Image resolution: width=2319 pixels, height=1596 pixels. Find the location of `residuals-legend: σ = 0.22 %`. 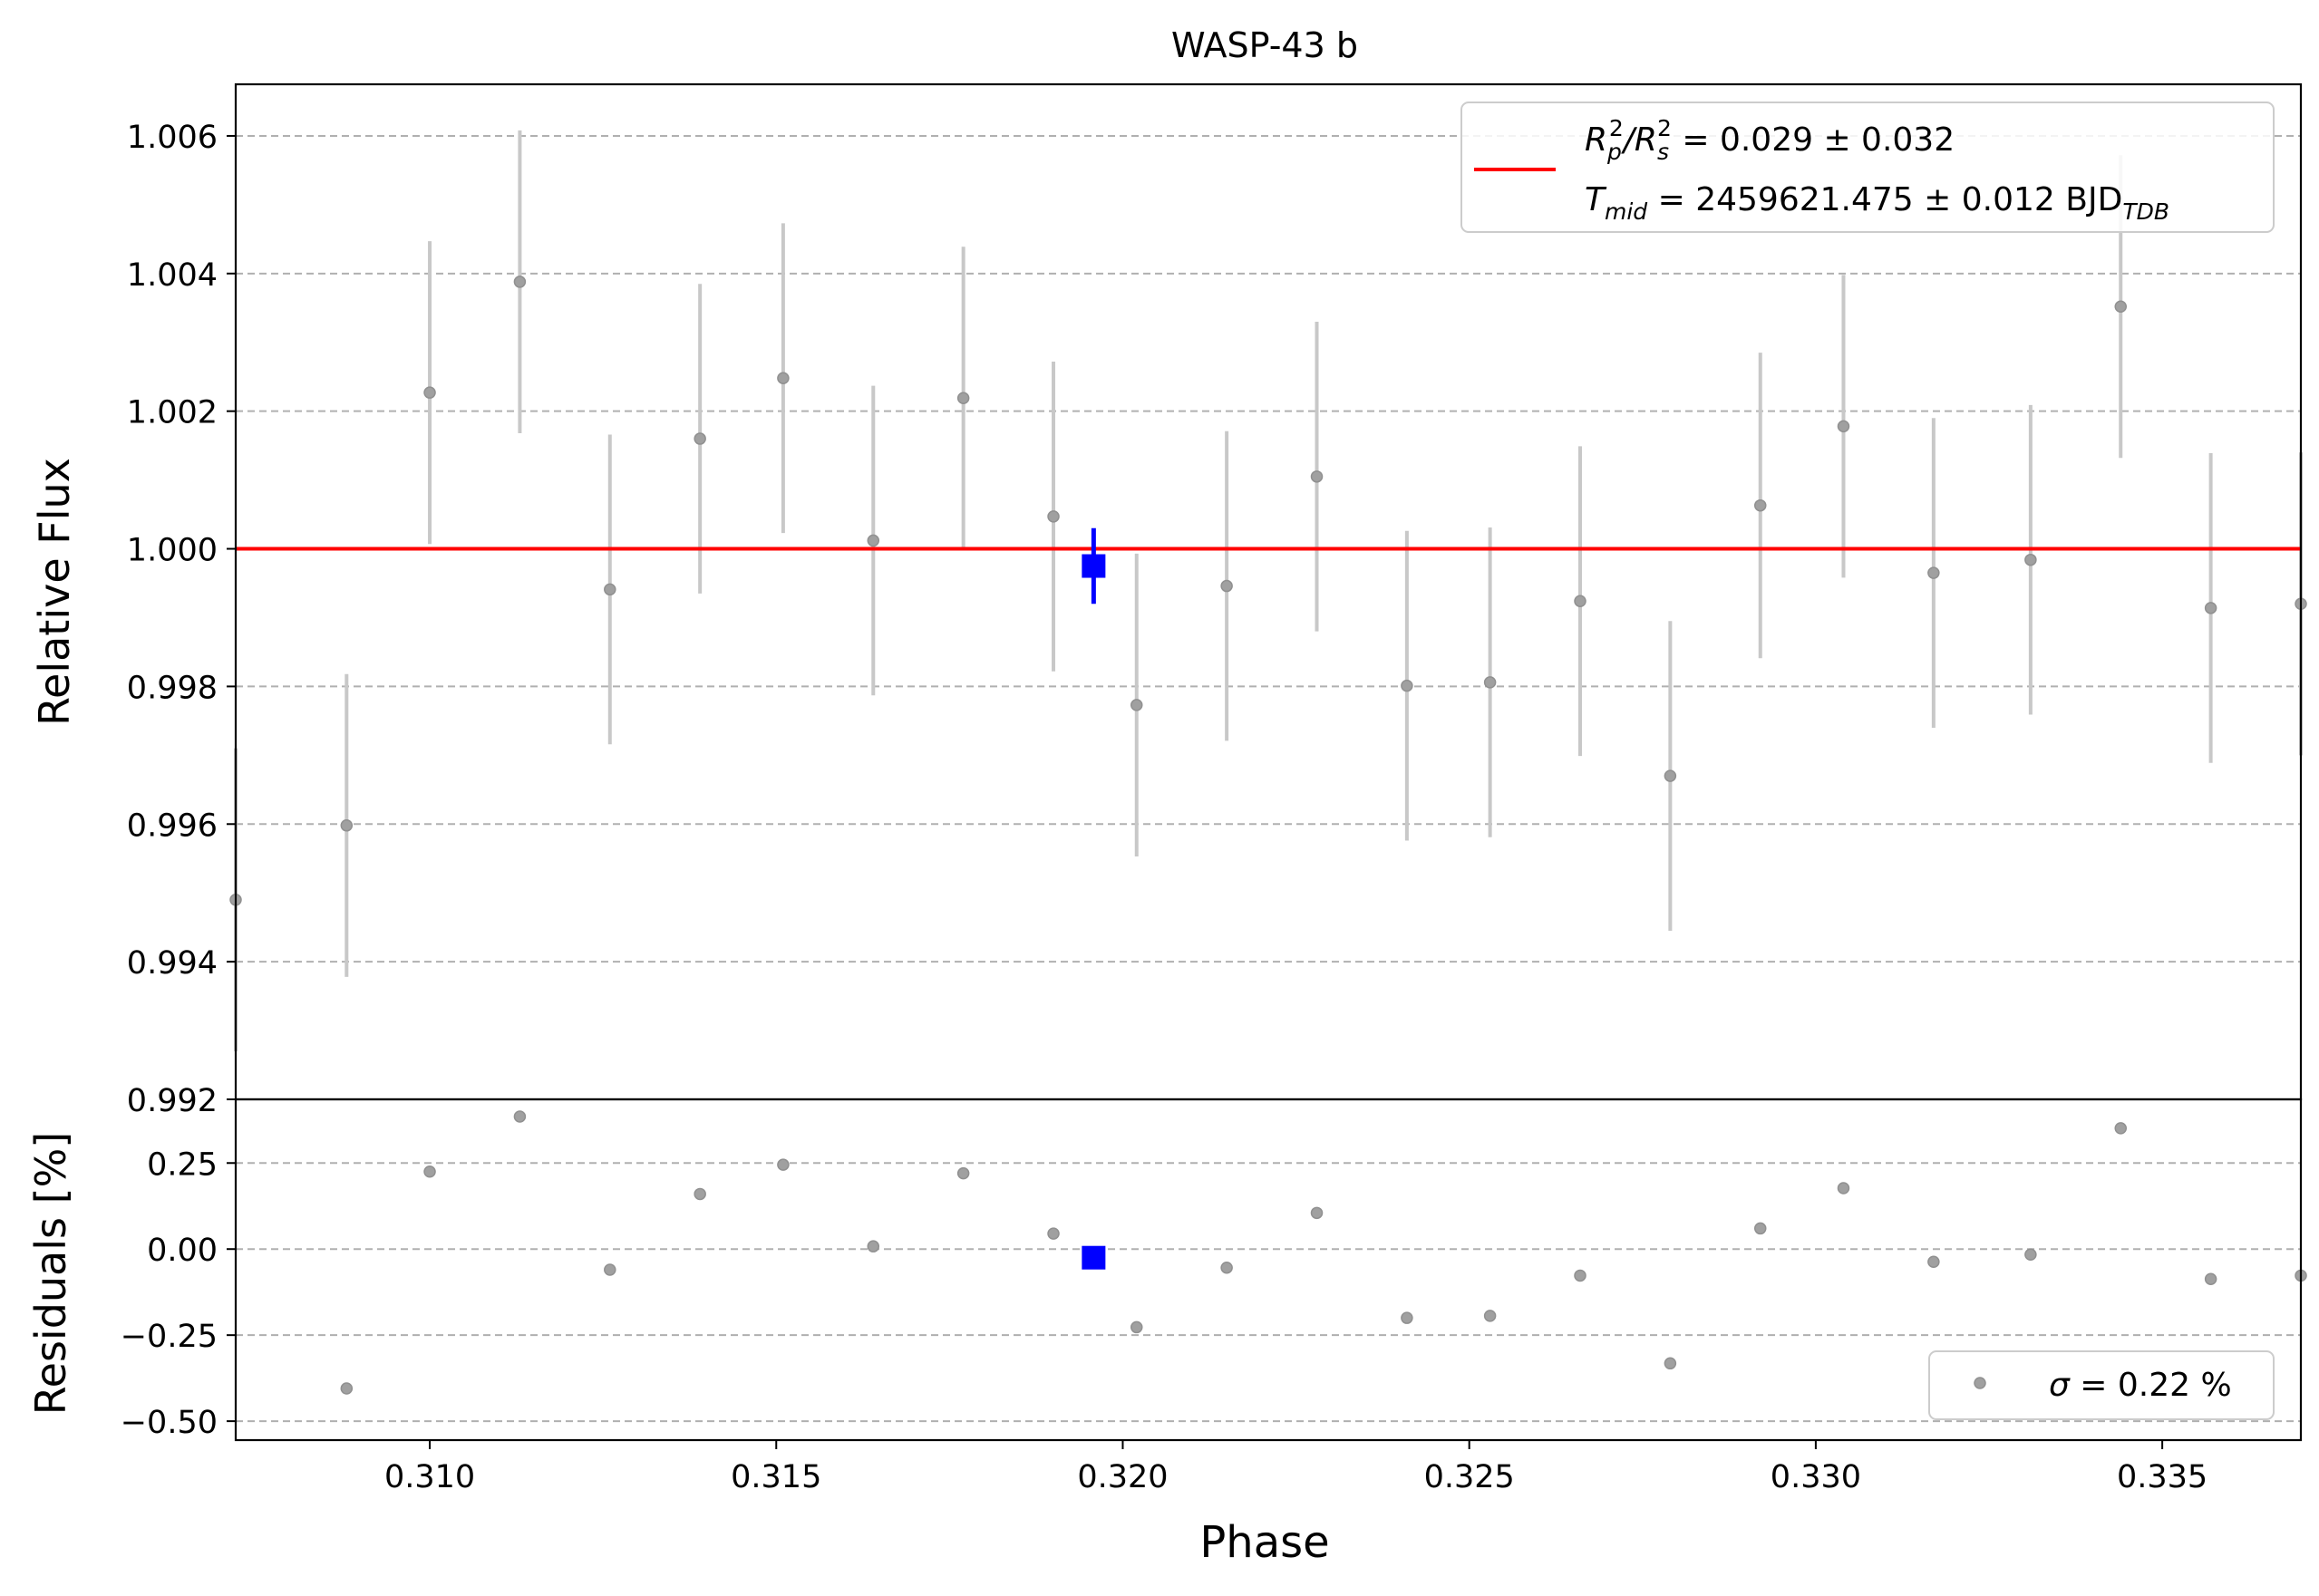

residuals-legend: σ = 0.22 % is located at coordinates (2101, 1385).